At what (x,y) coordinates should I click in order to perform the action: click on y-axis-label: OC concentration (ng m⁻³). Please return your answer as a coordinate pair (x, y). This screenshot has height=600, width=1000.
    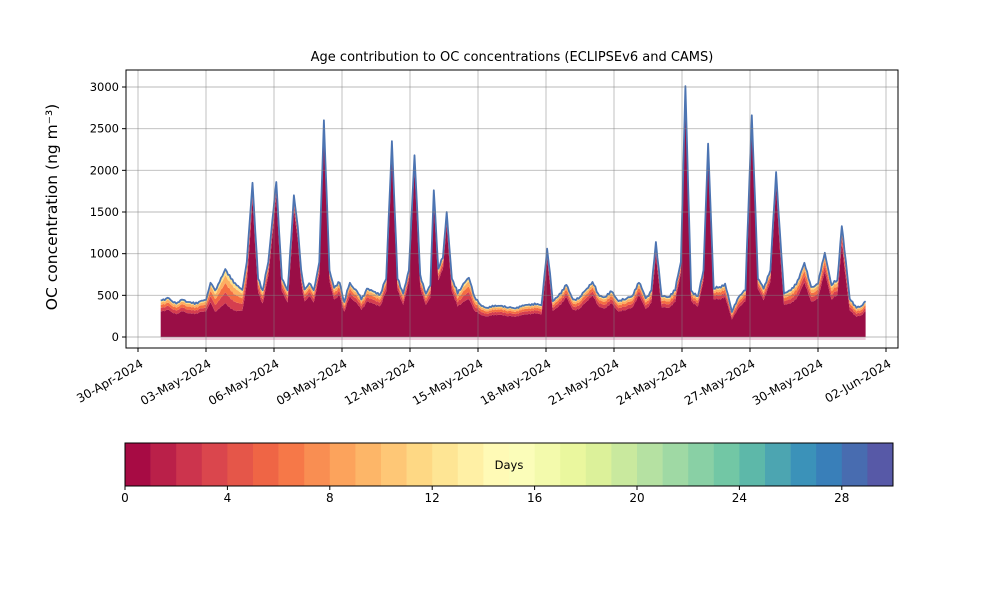
    Looking at the image, I should click on (52, 207).